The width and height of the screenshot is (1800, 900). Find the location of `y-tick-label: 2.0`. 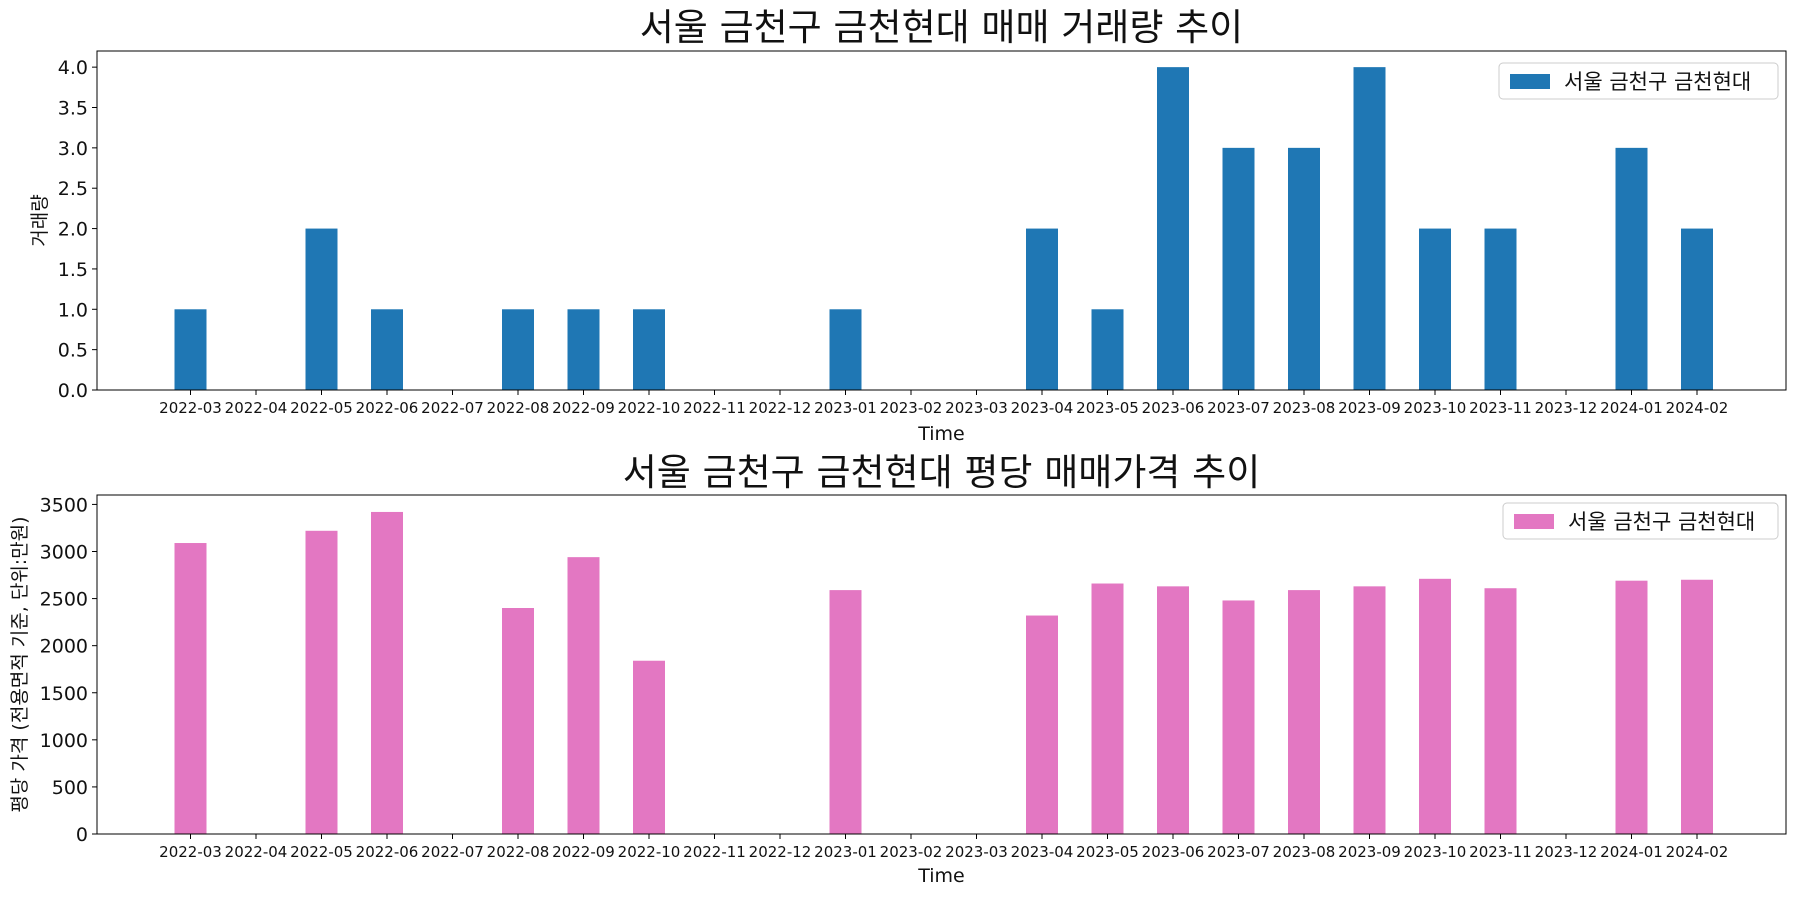

y-tick-label: 2.0 is located at coordinates (73, 230).